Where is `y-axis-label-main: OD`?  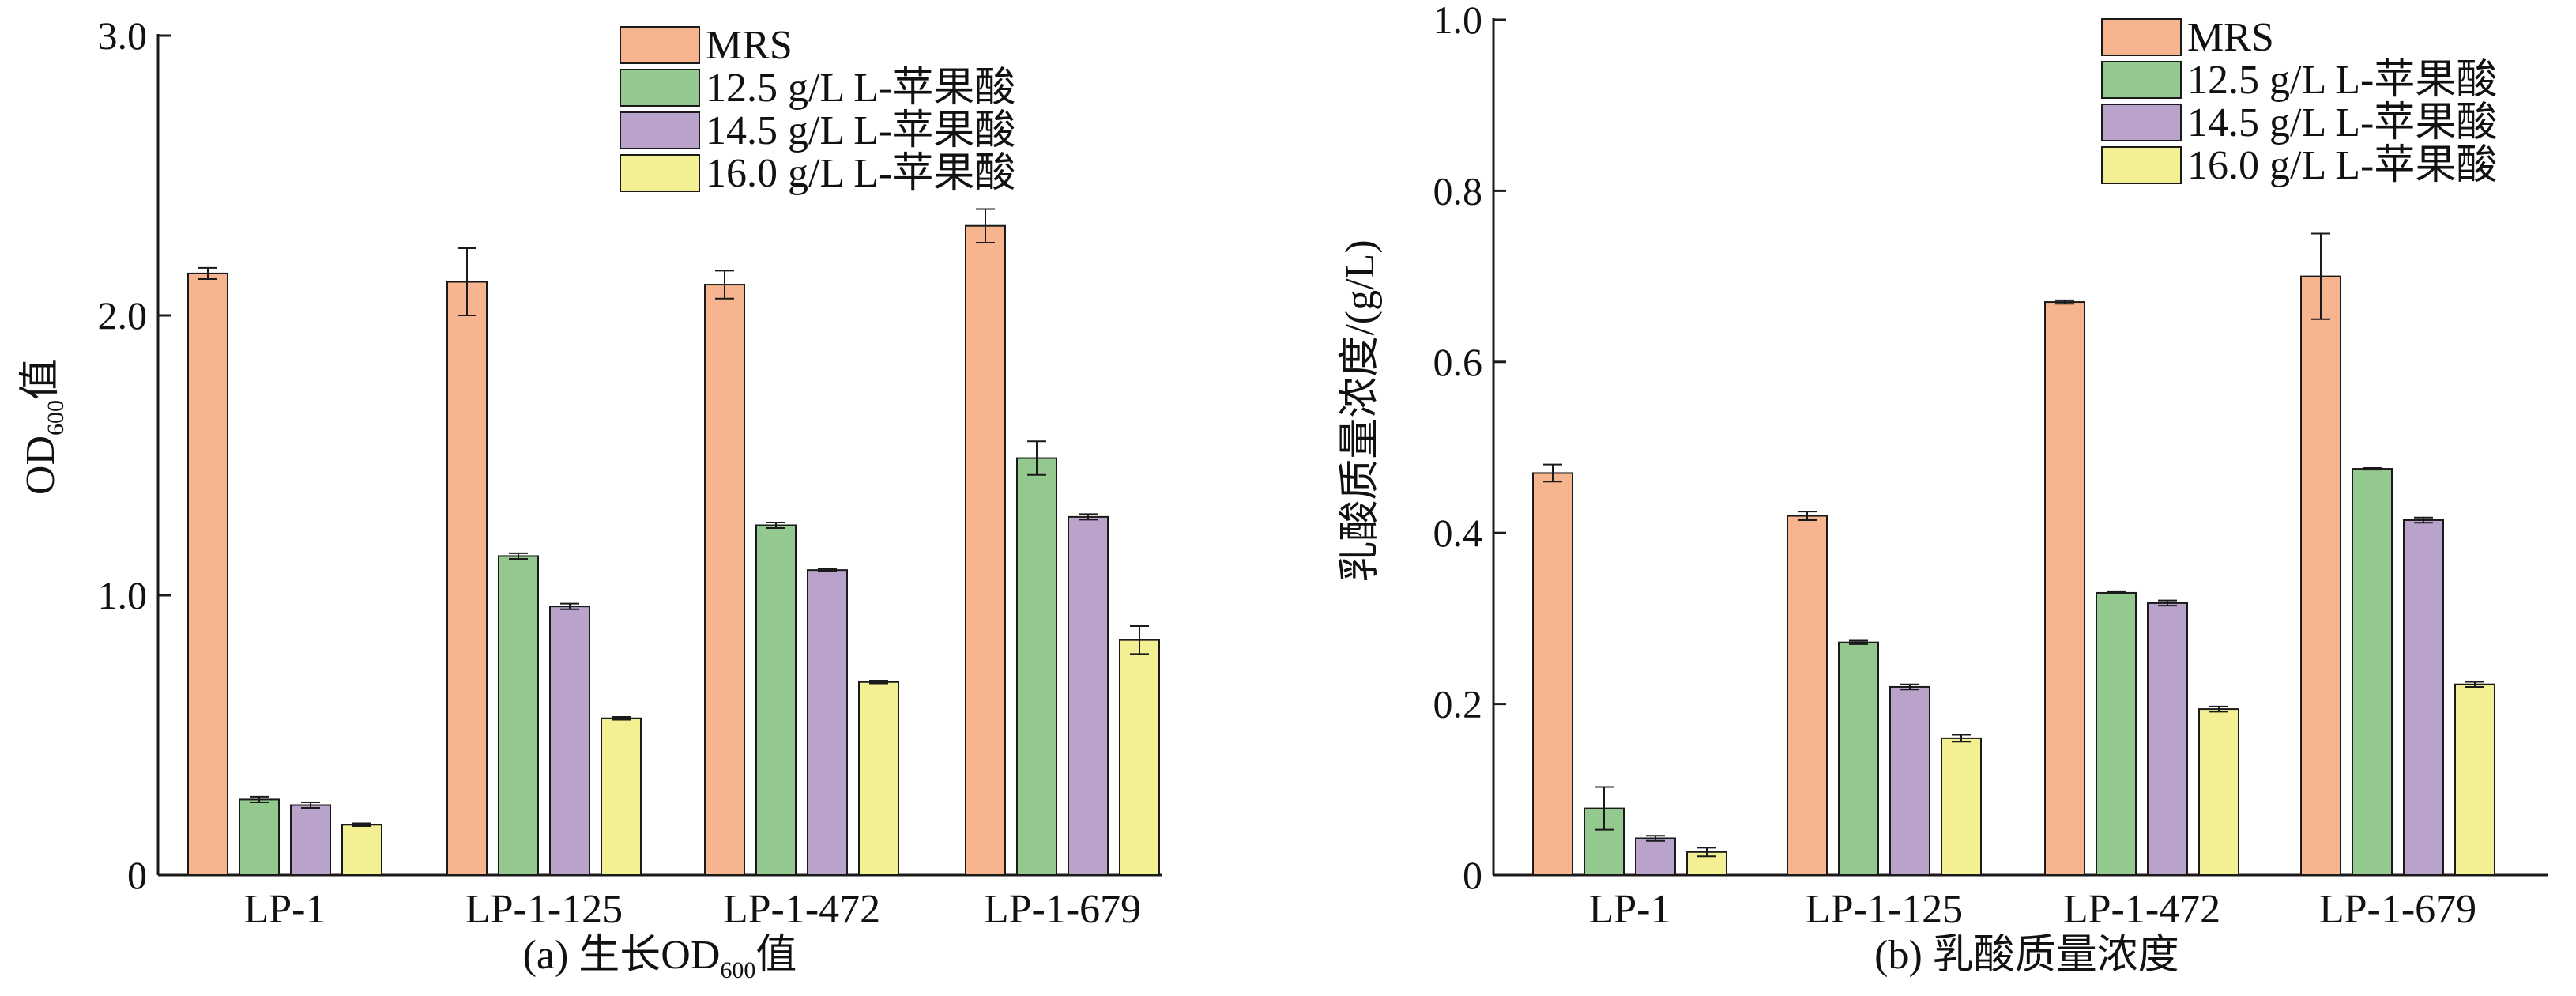 y-axis-label-main: OD is located at coordinates (40, 465).